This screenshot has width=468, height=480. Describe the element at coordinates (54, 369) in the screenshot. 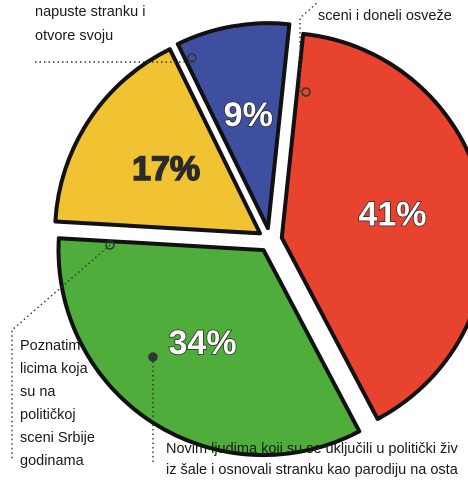

I see `annotation-line: licima koja` at that location.